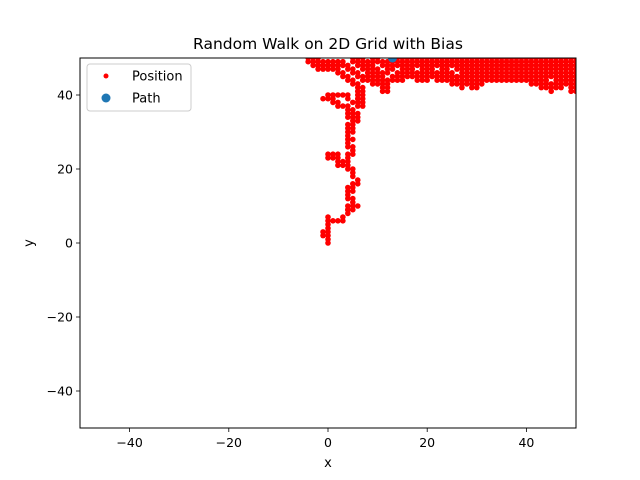  I want to click on legend-label-path: Path, so click(146, 99).